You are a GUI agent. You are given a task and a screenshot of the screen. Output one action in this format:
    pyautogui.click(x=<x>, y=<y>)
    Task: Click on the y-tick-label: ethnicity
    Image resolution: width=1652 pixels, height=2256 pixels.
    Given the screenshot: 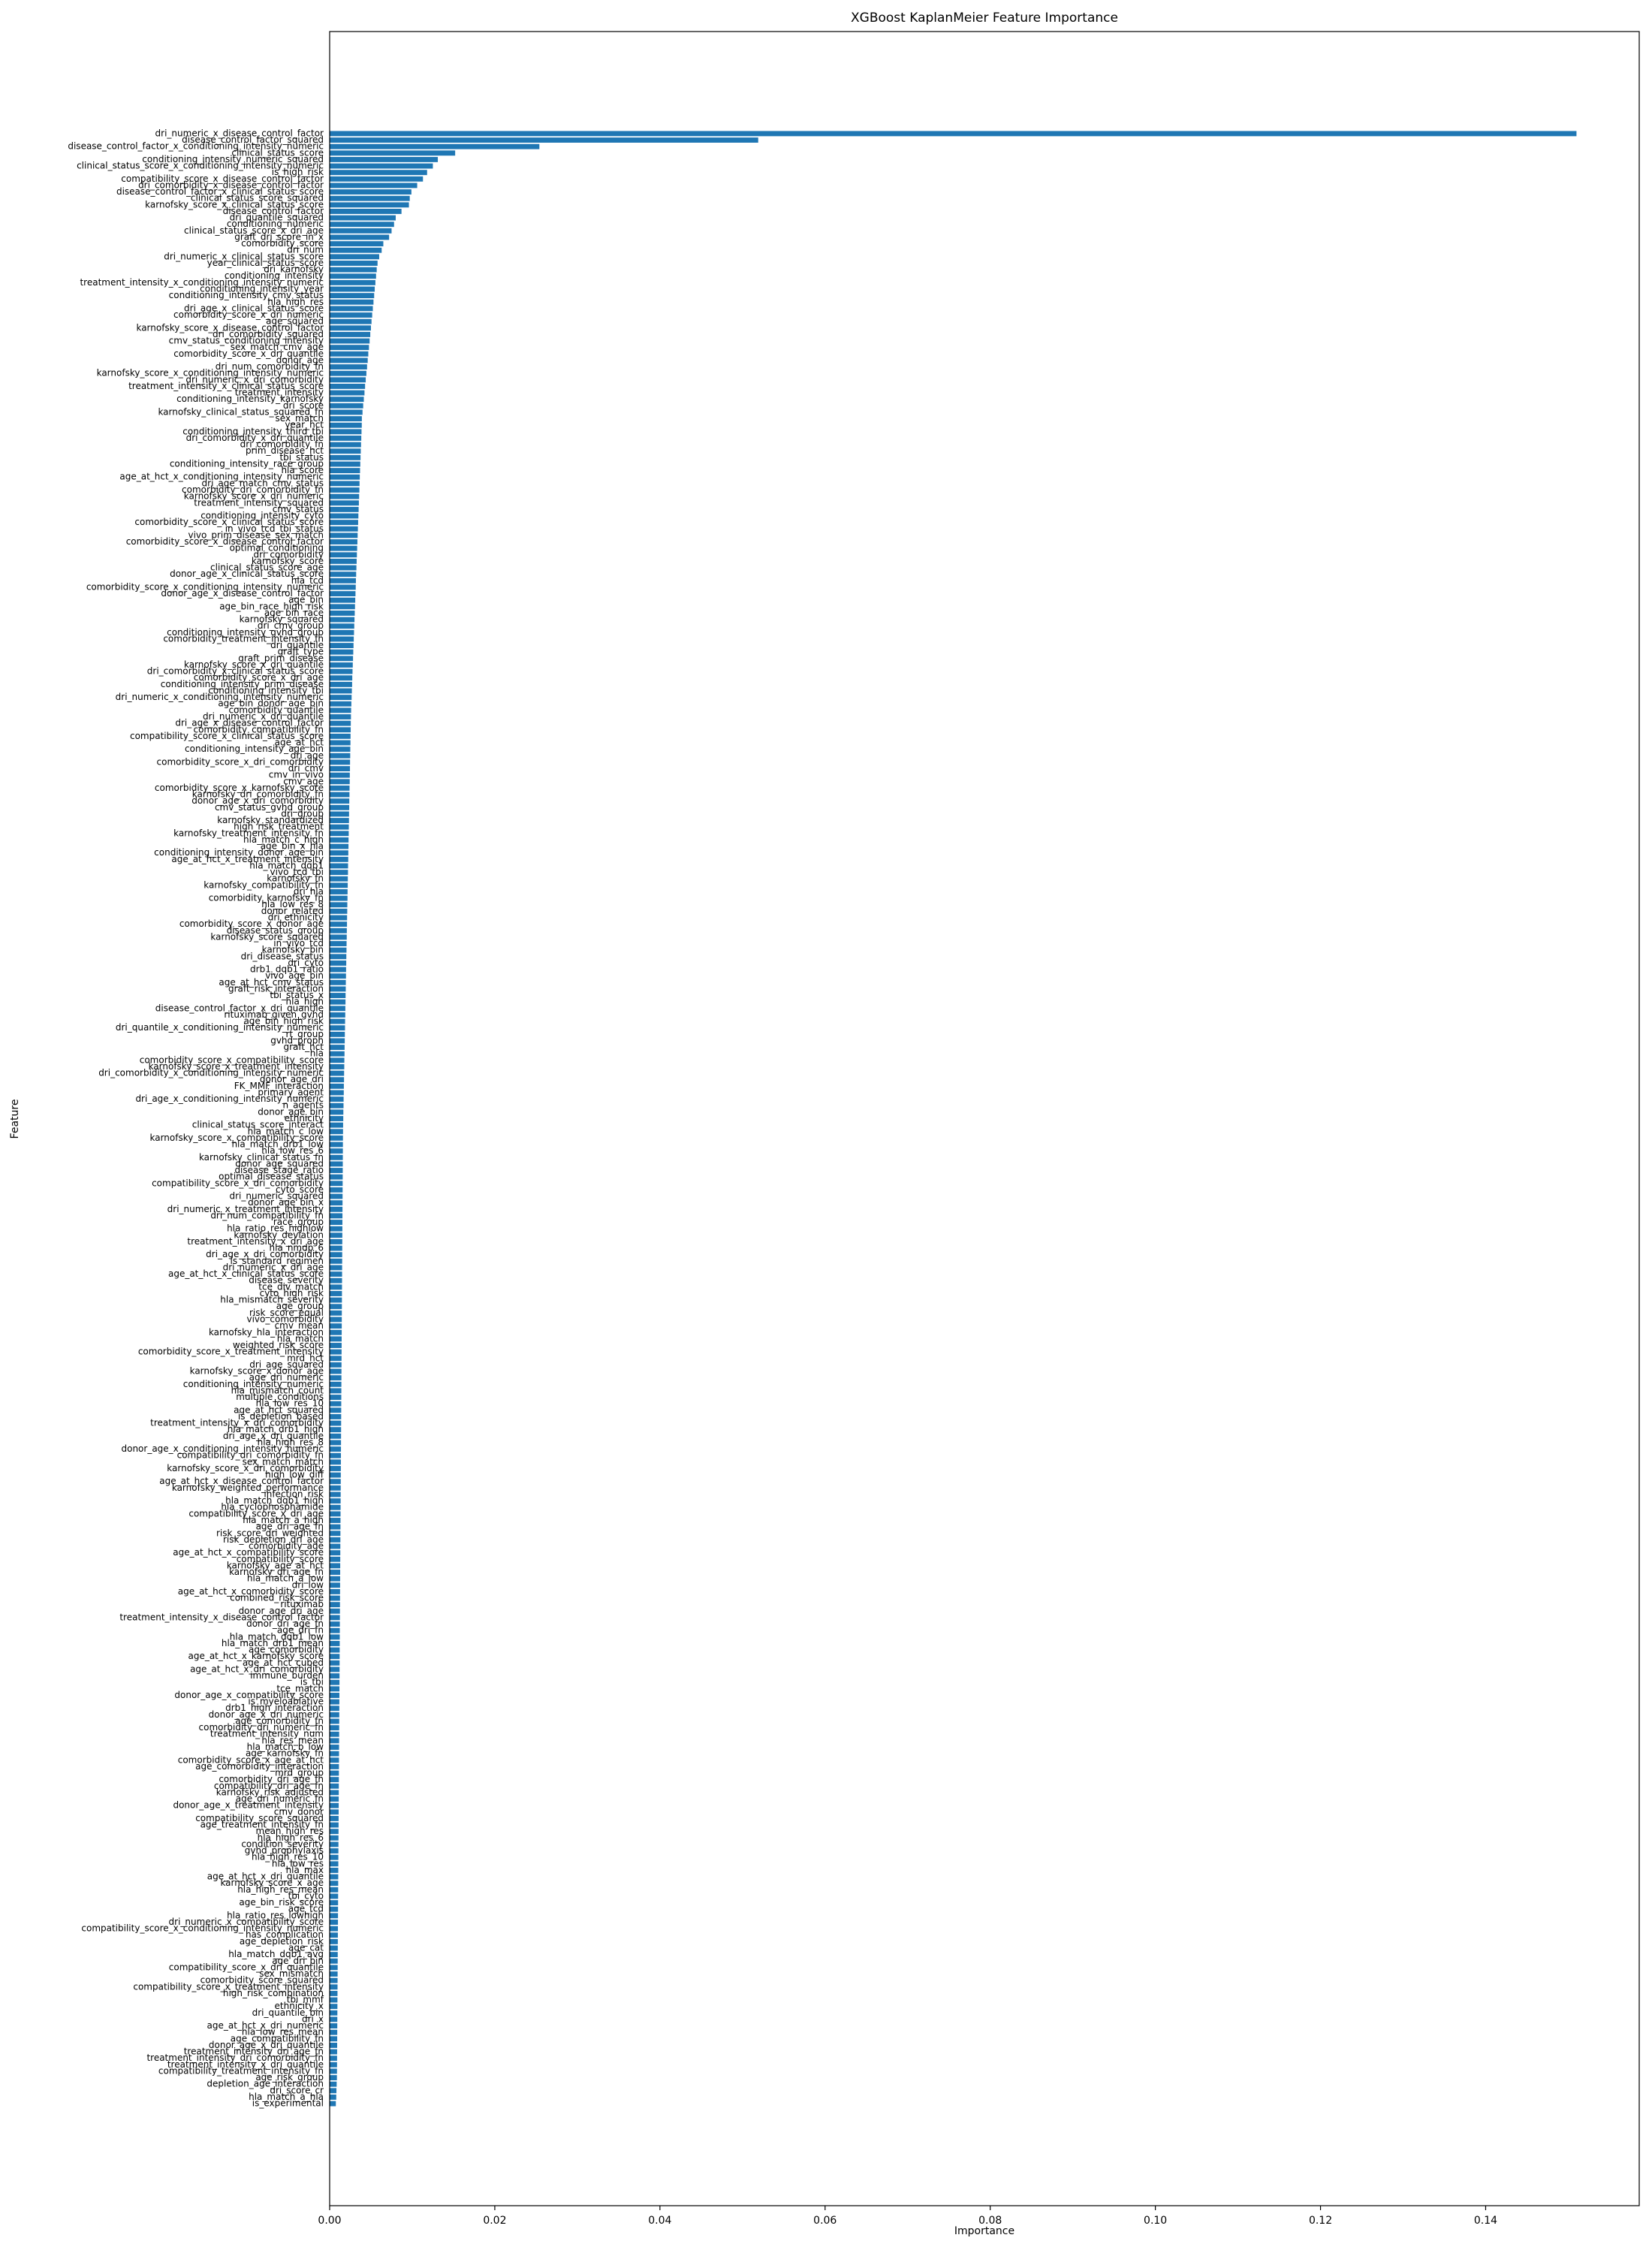 What is the action you would take?
    pyautogui.click(x=304, y=1118)
    